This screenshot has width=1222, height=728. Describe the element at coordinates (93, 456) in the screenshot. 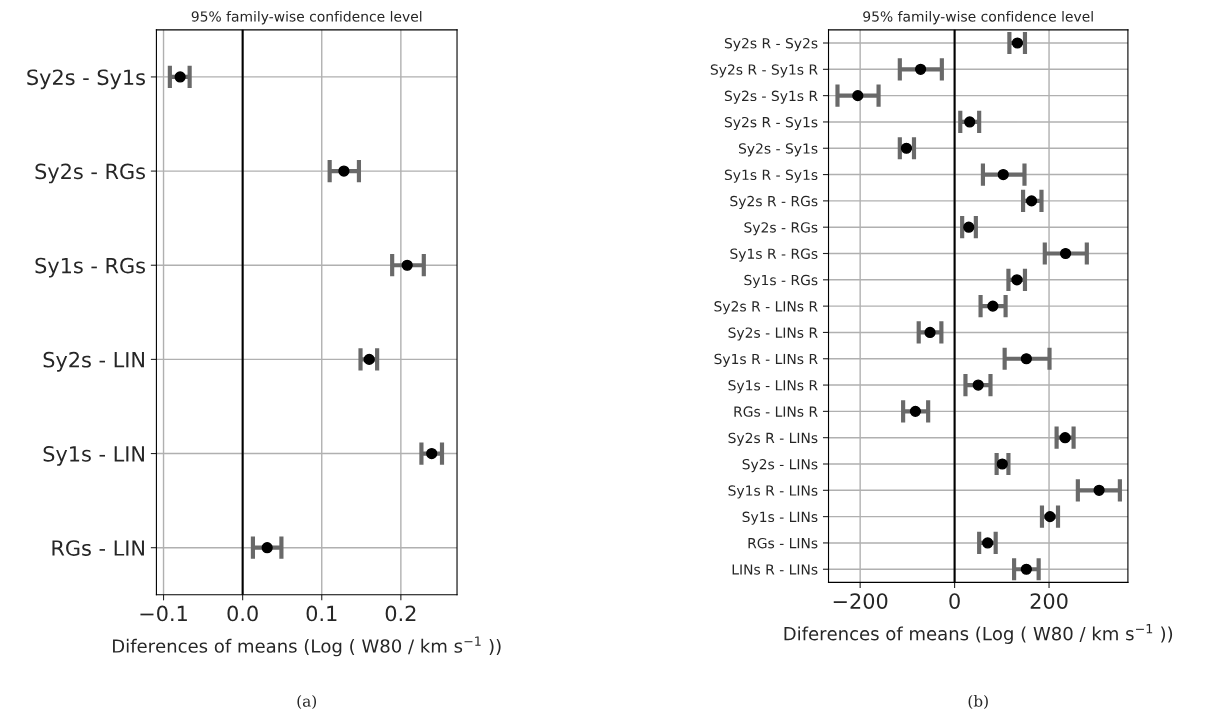

I see `y-tick-label: Sy1s - LIN` at that location.